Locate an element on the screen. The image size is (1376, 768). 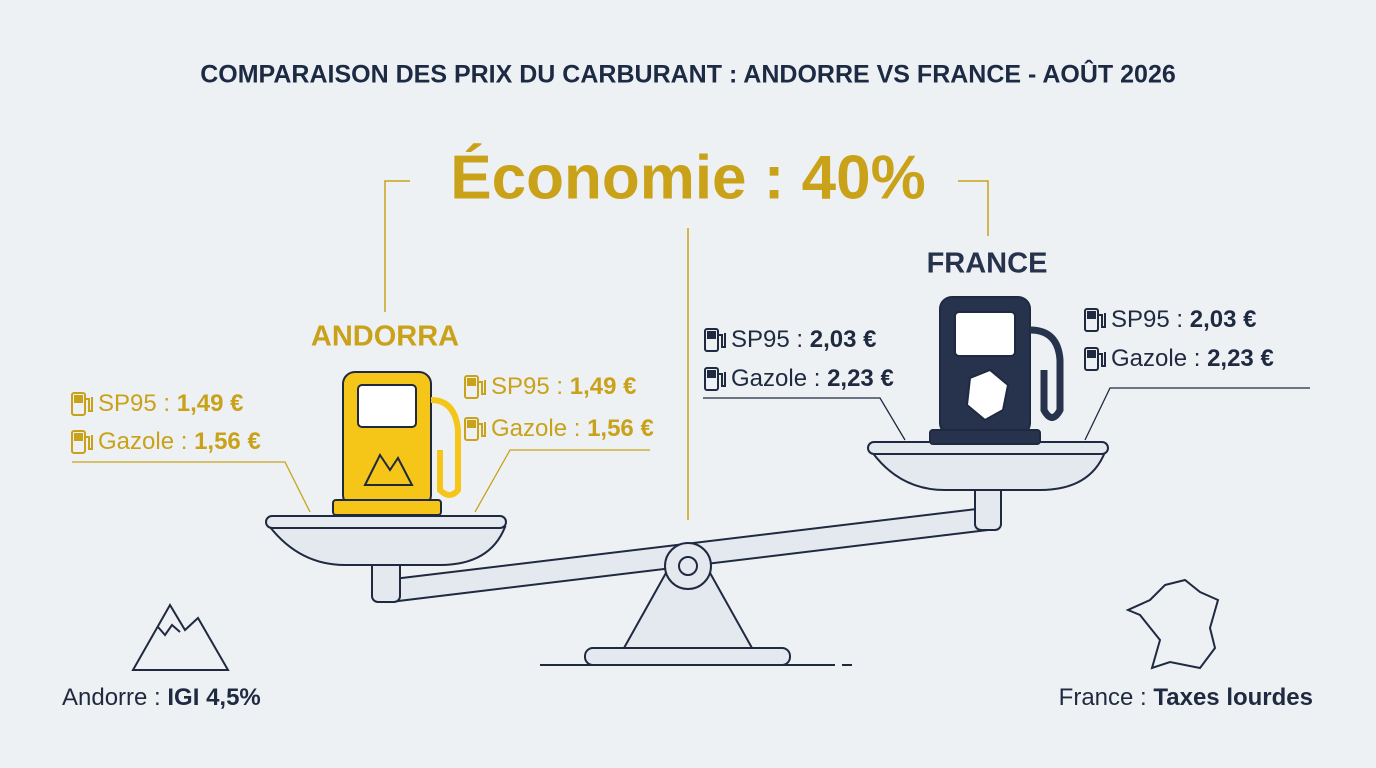
footer-andorra: Andorre : IGI 4,5% is located at coordinates (161, 697).